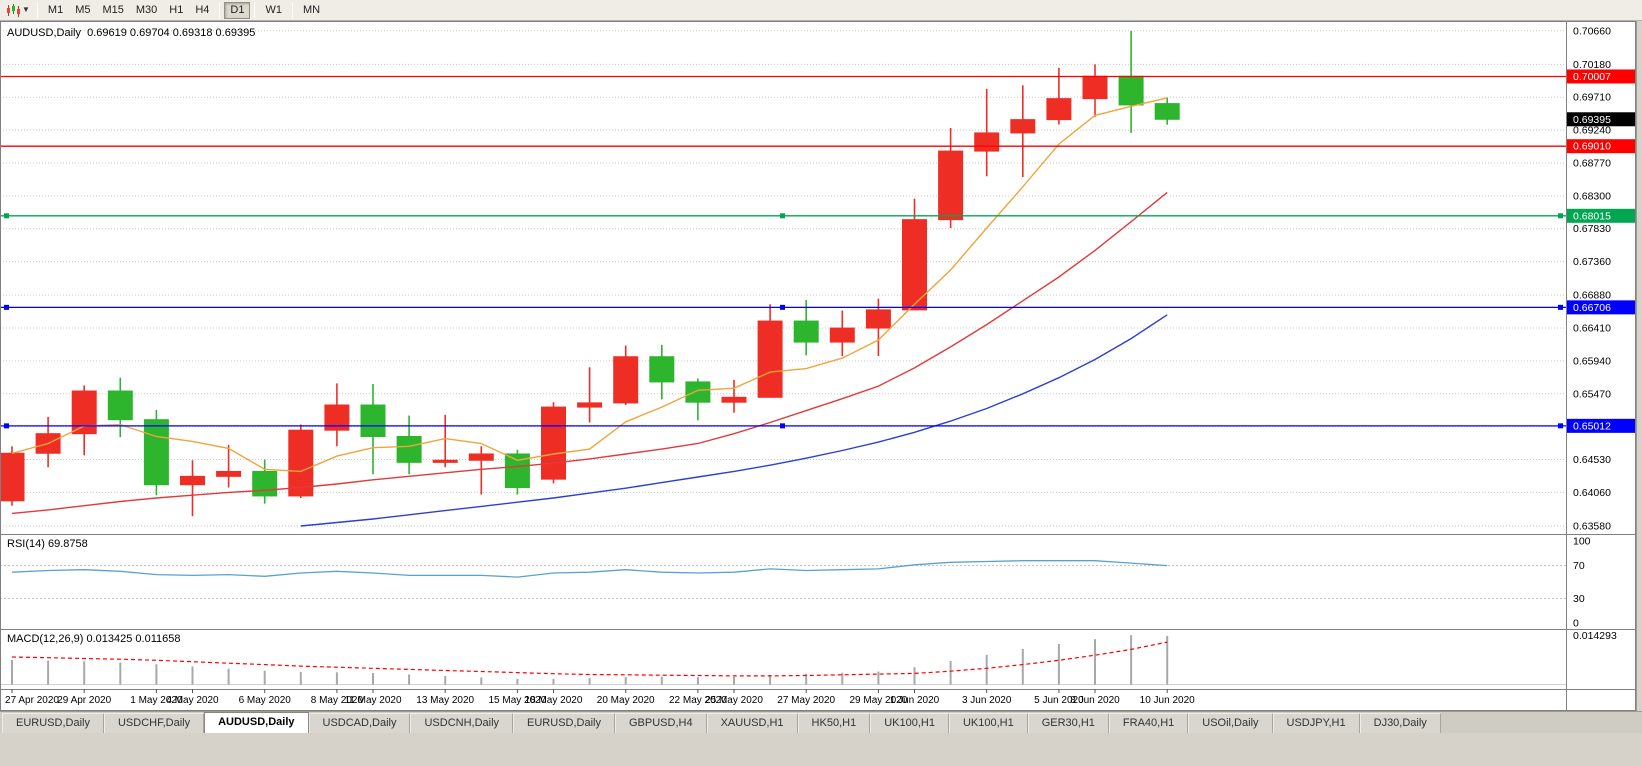  Describe the element at coordinates (834, 723) in the screenshot. I see `chart-tab-hk50-h1: HK50,H1` at that location.